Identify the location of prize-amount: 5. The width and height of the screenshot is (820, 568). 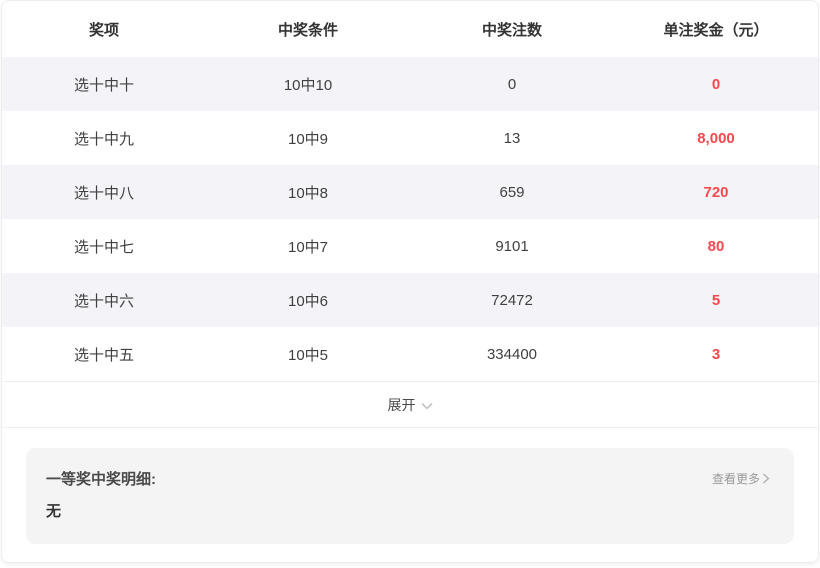
(716, 300).